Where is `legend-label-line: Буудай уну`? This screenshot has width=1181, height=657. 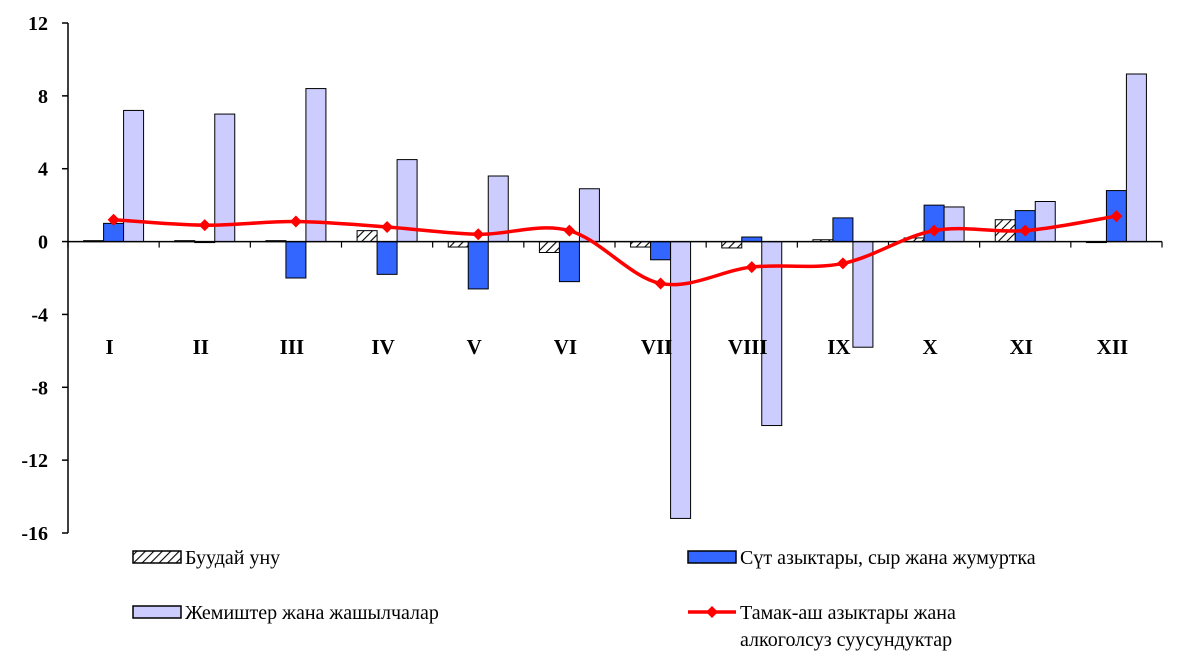 legend-label-line: Буудай уну is located at coordinates (232, 558).